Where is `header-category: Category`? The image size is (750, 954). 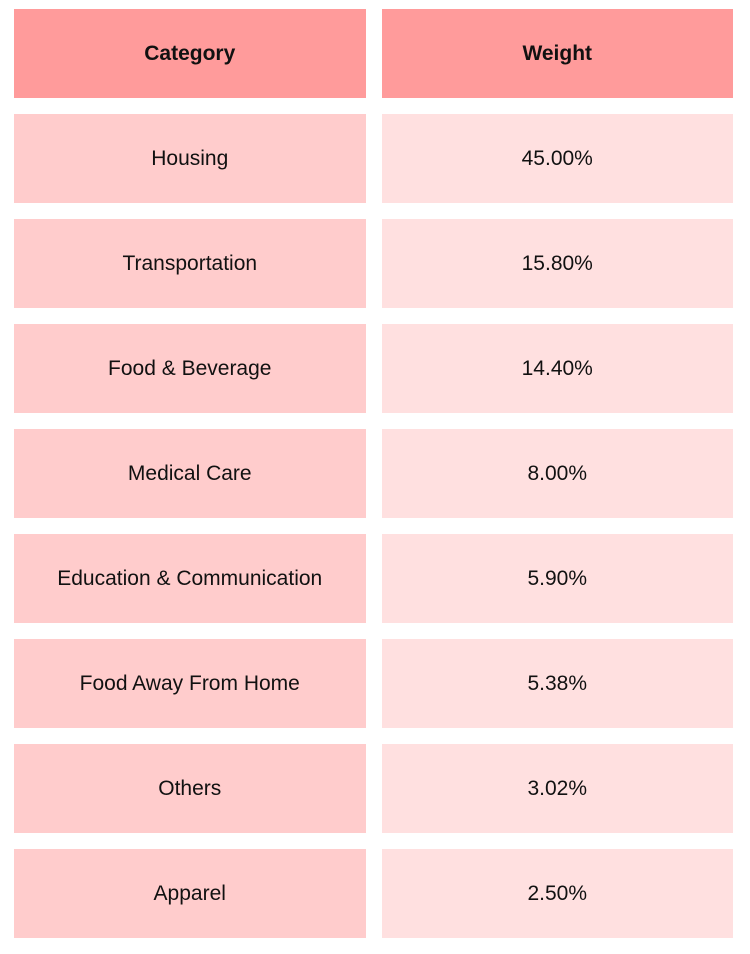
header-category: Category is located at coordinates (190, 53).